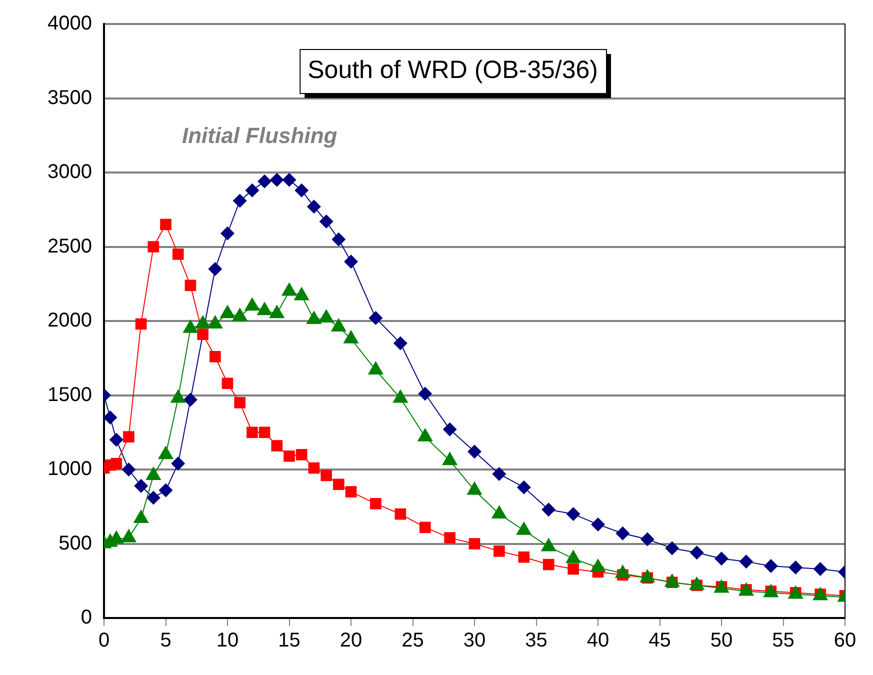  I want to click on y-tick-label: 1000, so click(70, 469).